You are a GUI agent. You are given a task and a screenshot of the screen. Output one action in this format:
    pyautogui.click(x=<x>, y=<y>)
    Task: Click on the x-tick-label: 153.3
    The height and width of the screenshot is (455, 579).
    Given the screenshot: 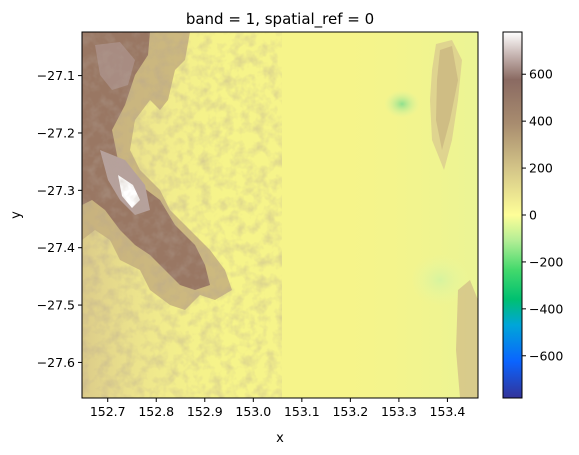 What is the action you would take?
    pyautogui.click(x=399, y=411)
    